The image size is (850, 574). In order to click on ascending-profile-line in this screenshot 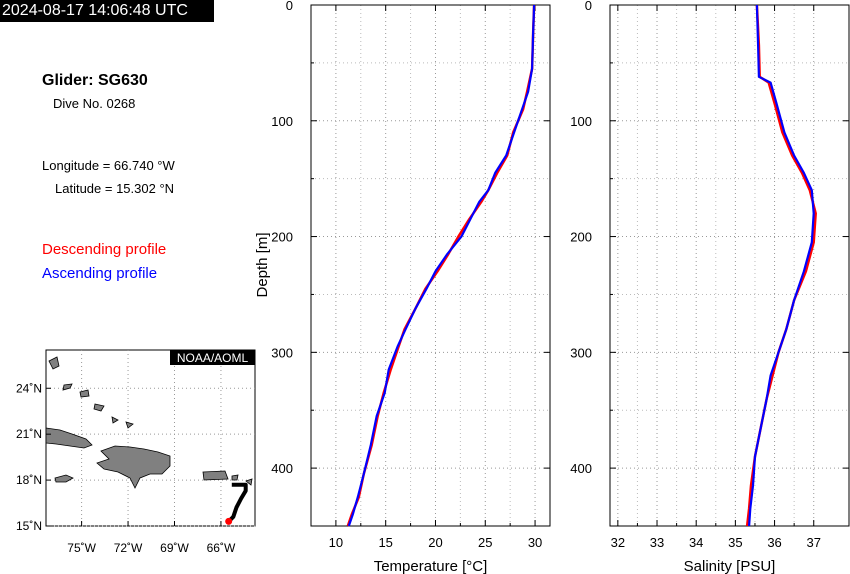, I will do `click(781, 265)`.